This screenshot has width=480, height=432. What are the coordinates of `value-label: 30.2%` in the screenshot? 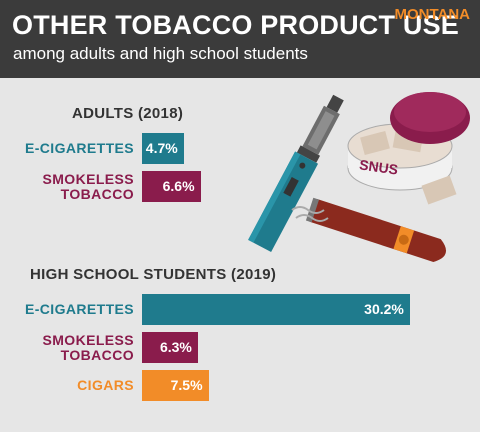 It's located at (384, 309).